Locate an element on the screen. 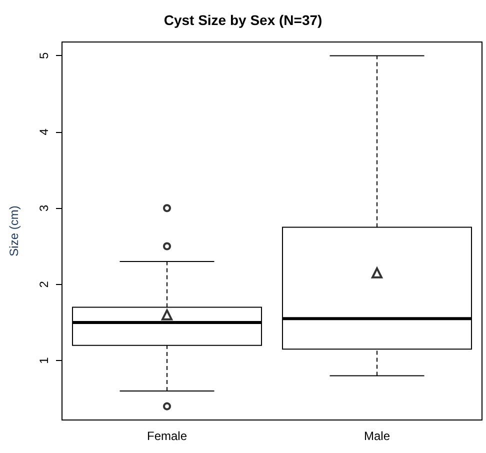 This screenshot has width=486, height=453. chart-title: Cyst Size by Sex (N=37) is located at coordinates (243, 20).